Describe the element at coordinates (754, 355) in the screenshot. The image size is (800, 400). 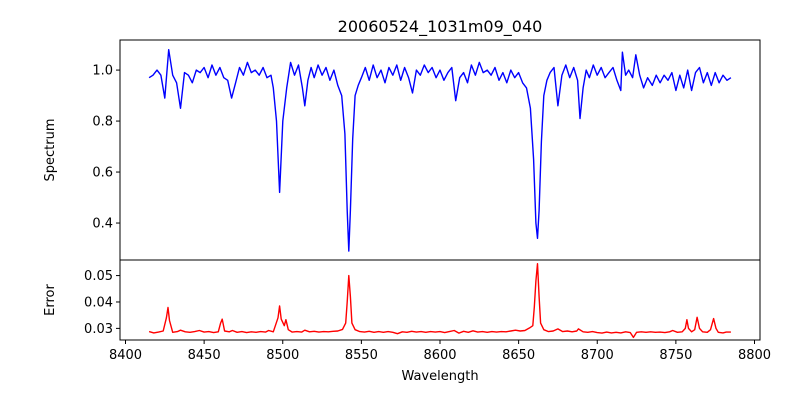
I see `x-tick-label: 8800` at that location.